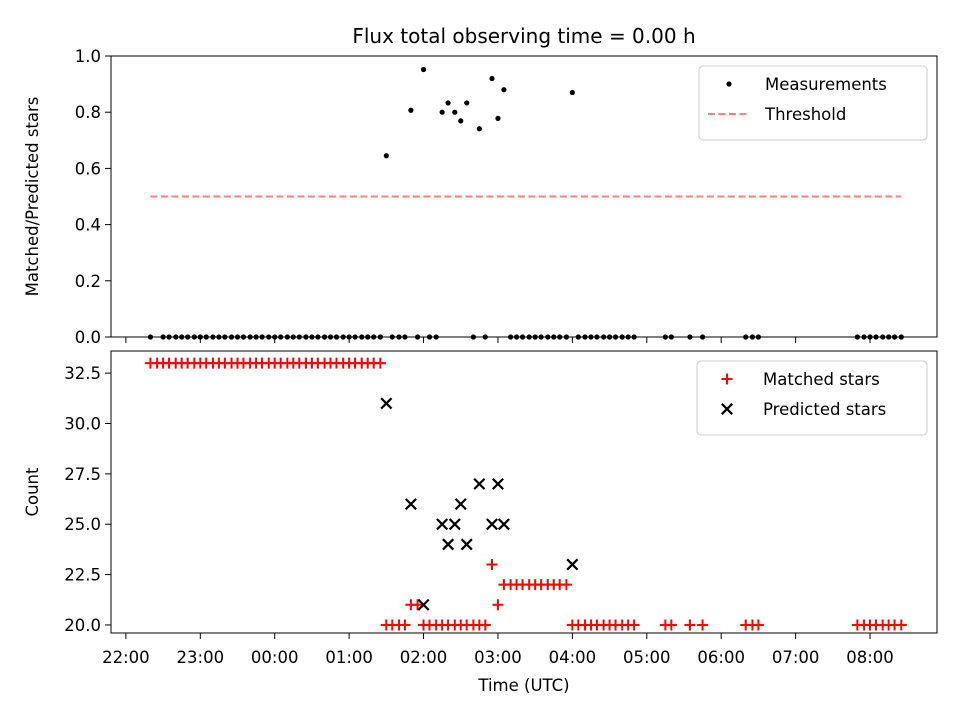 This screenshot has height=720, width=960. I want to click on legend-label: Matched stars, so click(821, 379).